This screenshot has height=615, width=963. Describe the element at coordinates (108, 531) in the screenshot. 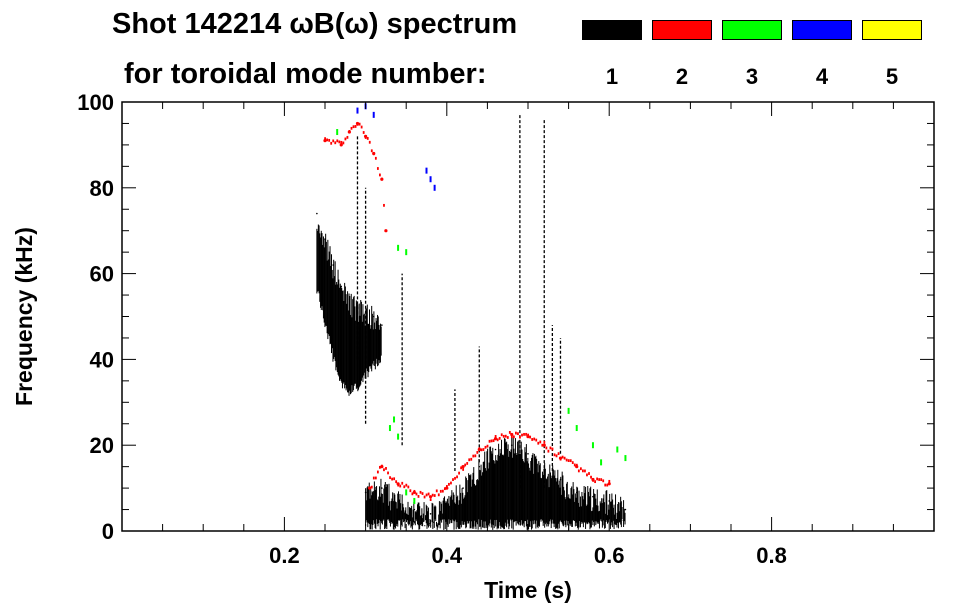

I see `y-tick-label: 0` at that location.